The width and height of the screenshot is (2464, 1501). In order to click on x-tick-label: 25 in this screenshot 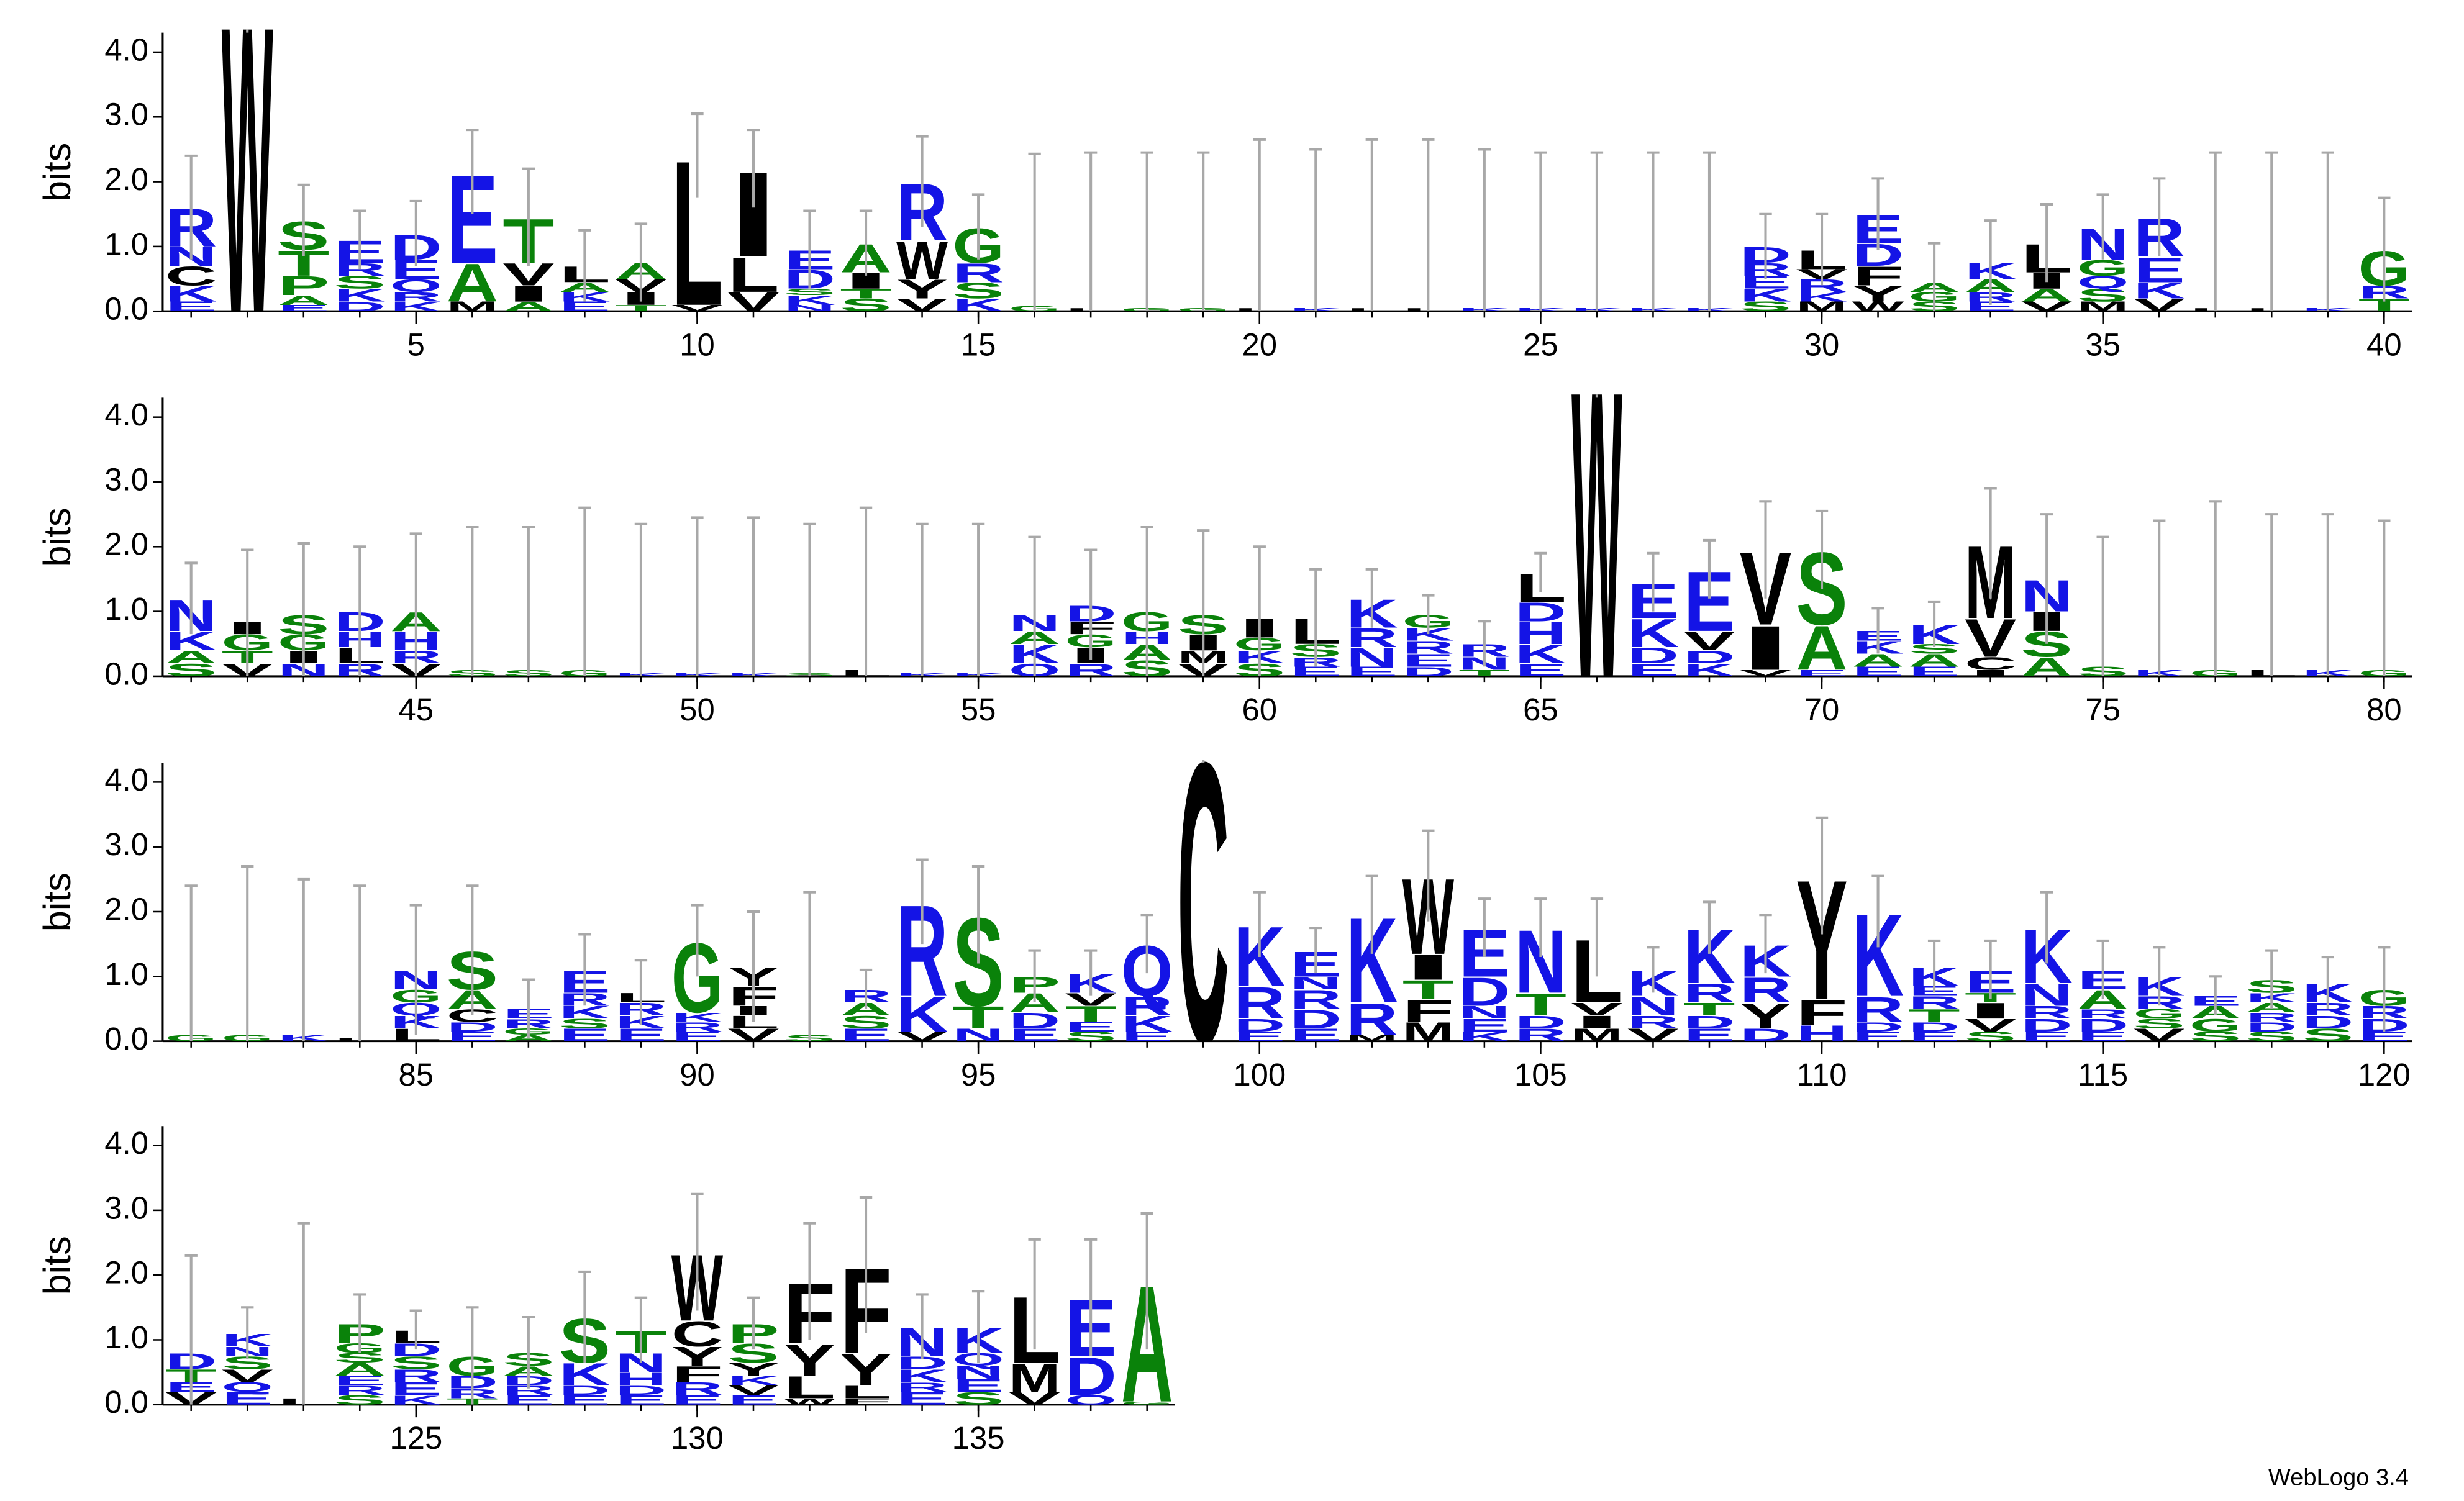, I will do `click(1540, 344)`.